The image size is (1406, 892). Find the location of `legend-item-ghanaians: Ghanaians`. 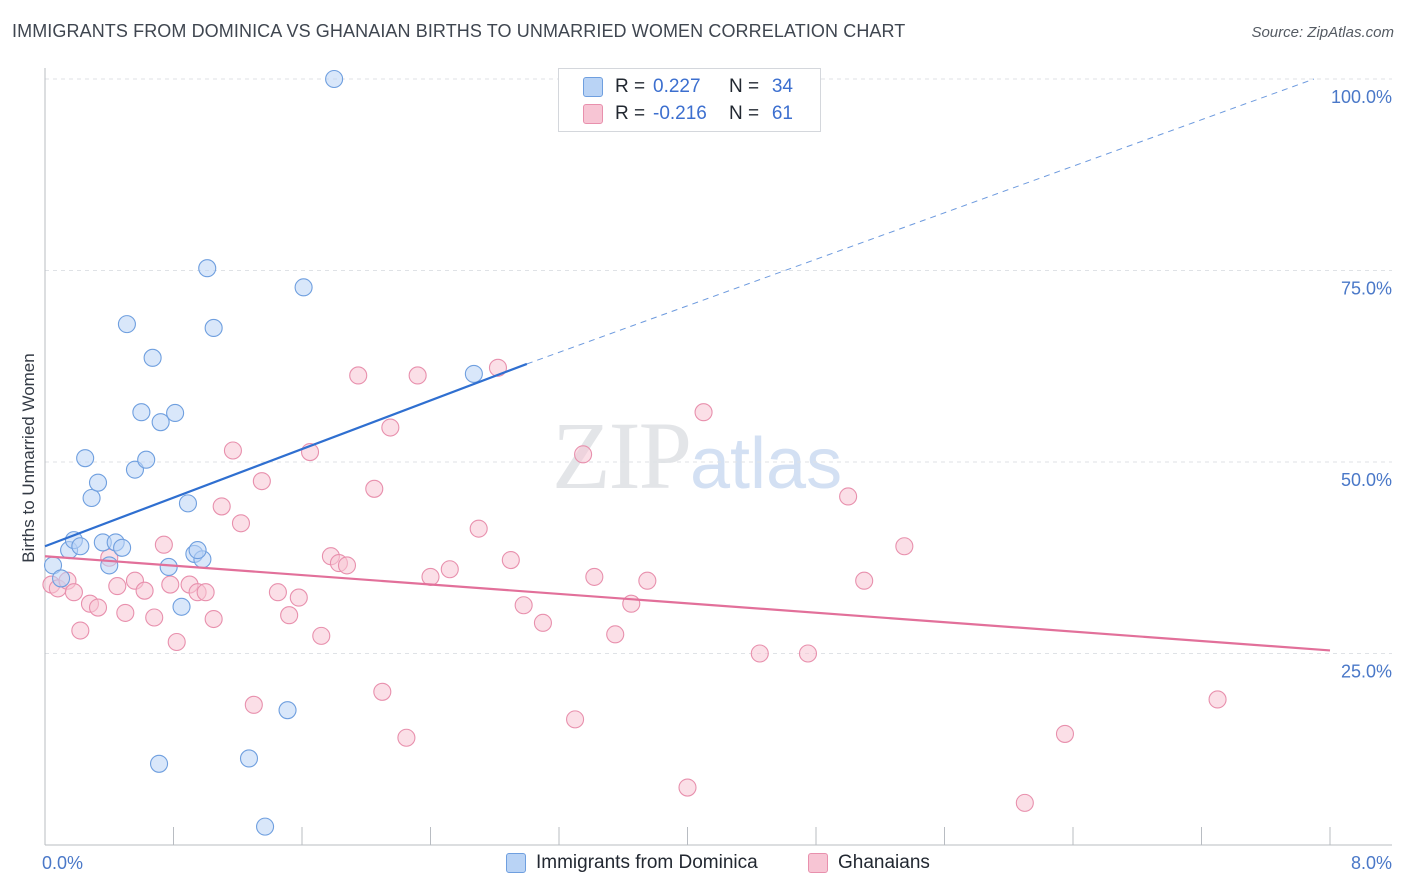

legend-item-ghanaians: Ghanaians is located at coordinates (869, 863).